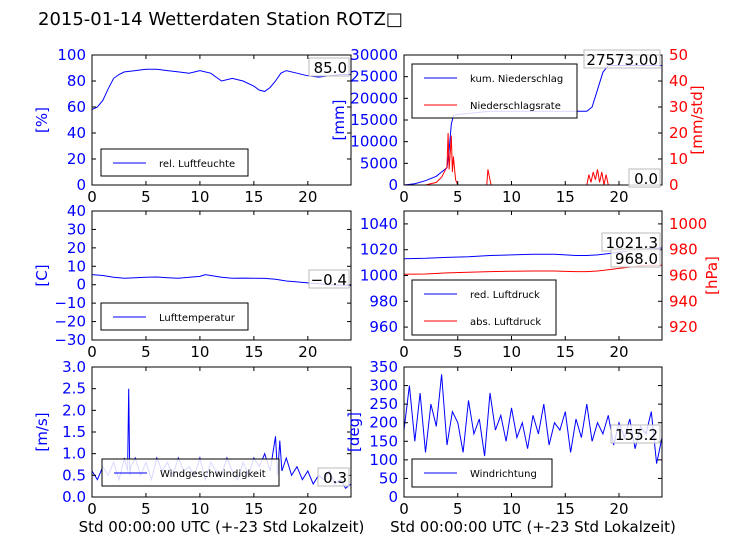 The height and width of the screenshot is (552, 736). I want to click on y2-tick-label: 960, so click(683, 276).